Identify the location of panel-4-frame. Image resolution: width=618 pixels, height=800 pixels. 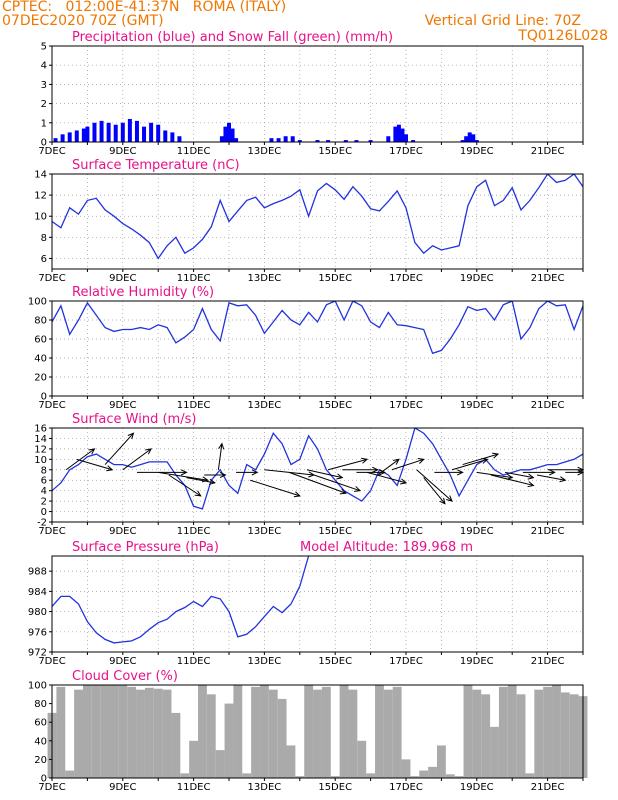
(317, 475).